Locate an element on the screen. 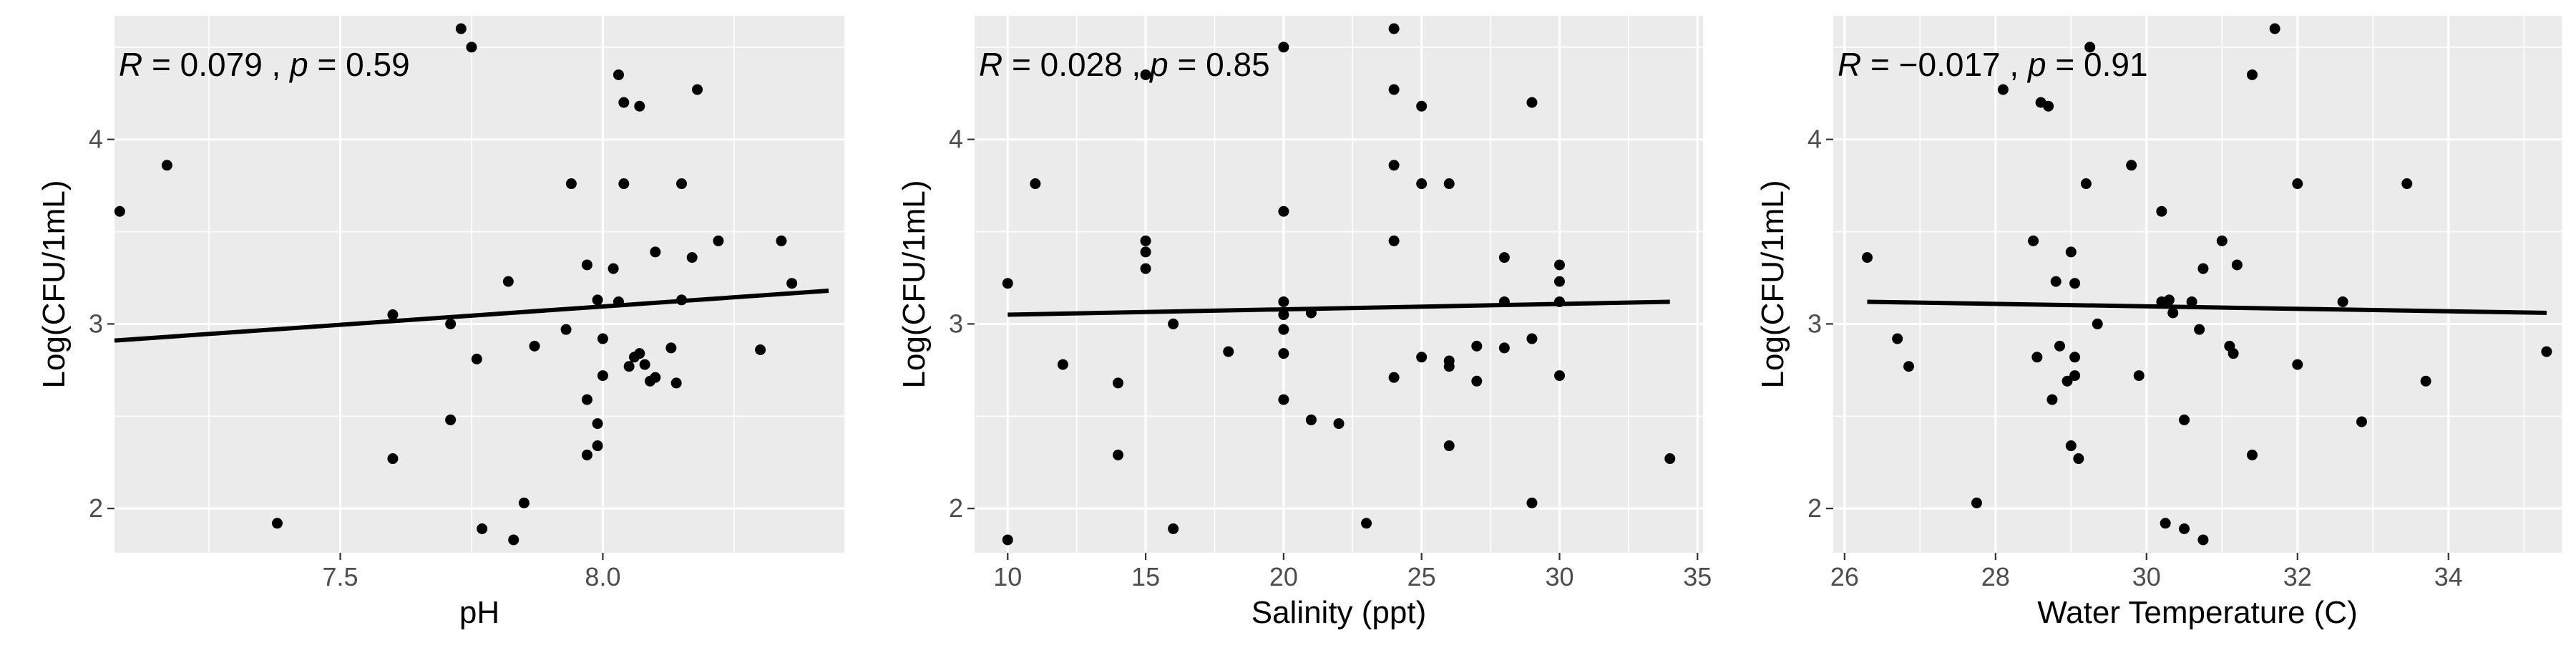  x-axis-title: Water Temperature (C) is located at coordinates (2197, 612).